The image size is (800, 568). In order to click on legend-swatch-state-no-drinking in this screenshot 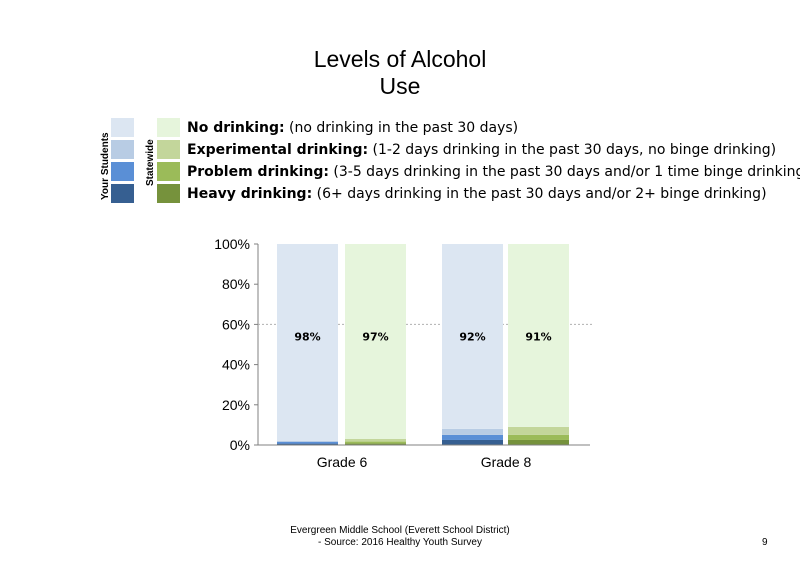, I will do `click(168, 127)`.